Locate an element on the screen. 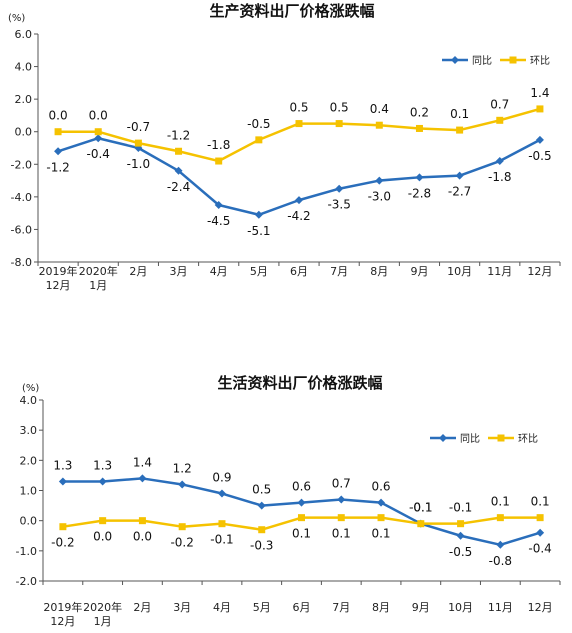 This screenshot has width=572, height=633. y-tick-label: 0.0 is located at coordinates (29, 521).